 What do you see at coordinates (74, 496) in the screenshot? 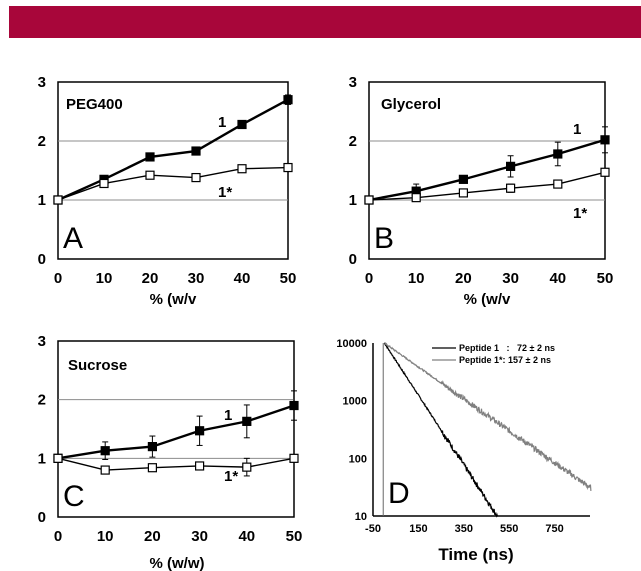
I see `panel-c-letter: C` at bounding box center [74, 496].